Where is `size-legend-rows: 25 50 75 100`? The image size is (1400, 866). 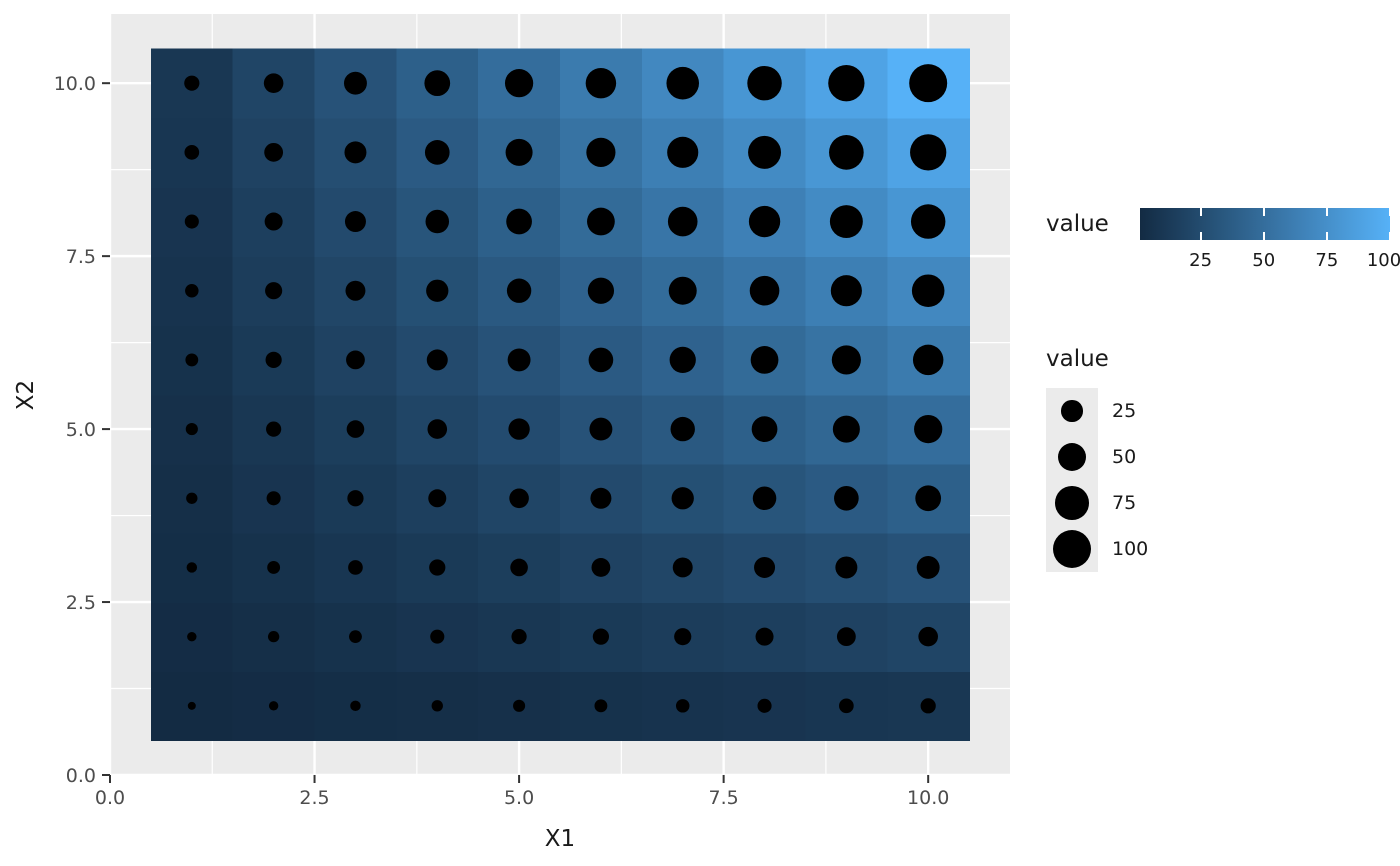 size-legend-rows: 25 50 75 100 is located at coordinates (1097, 480).